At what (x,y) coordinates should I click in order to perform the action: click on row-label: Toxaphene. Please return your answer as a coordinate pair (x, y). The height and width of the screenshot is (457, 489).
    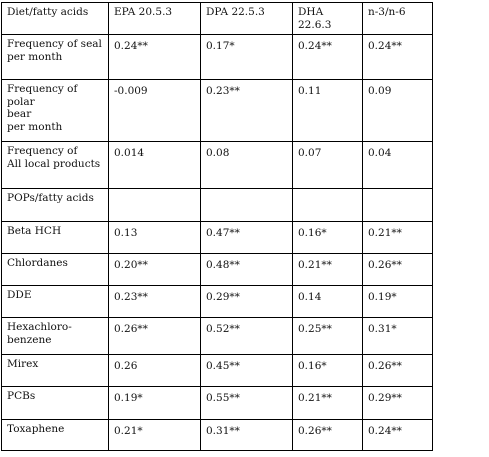
    Looking at the image, I should click on (55, 435).